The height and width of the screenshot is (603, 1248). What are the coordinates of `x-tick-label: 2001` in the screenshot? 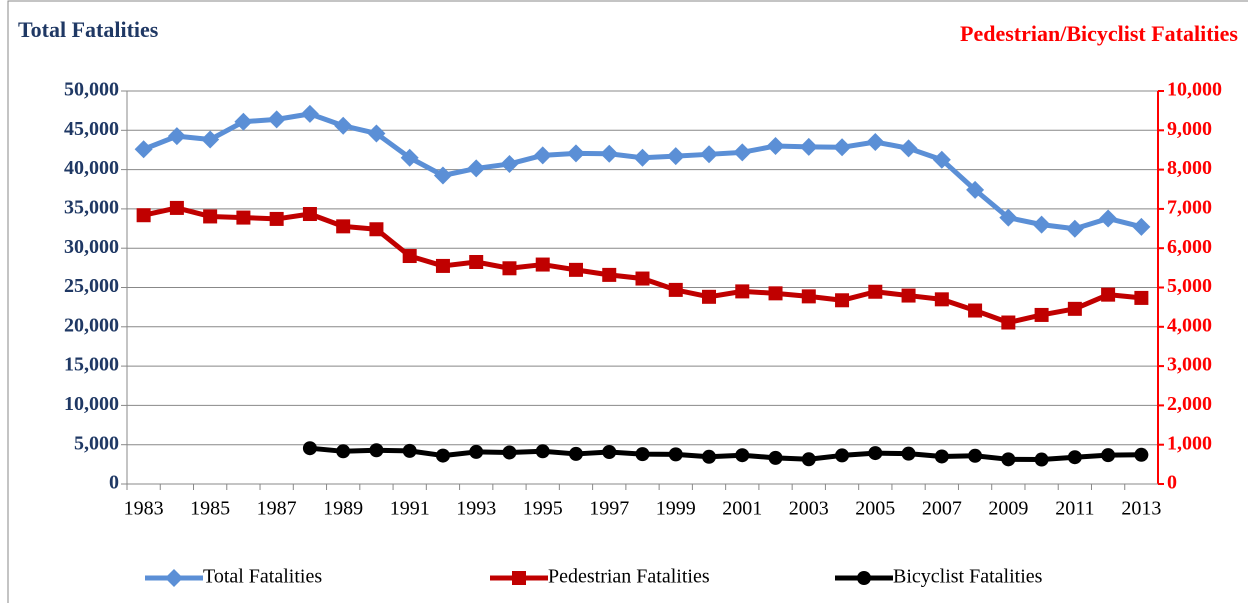 It's located at (742, 509).